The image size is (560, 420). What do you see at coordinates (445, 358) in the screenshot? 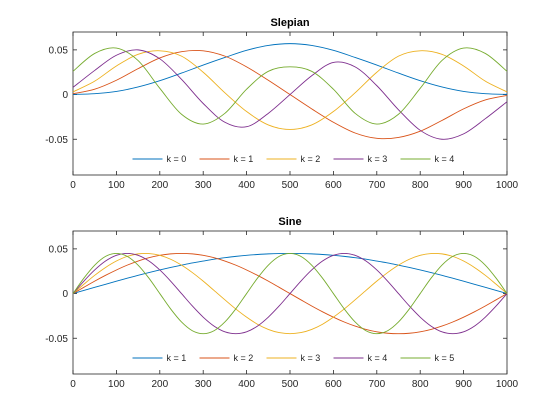
I see `legend-label: k = 5` at bounding box center [445, 358].